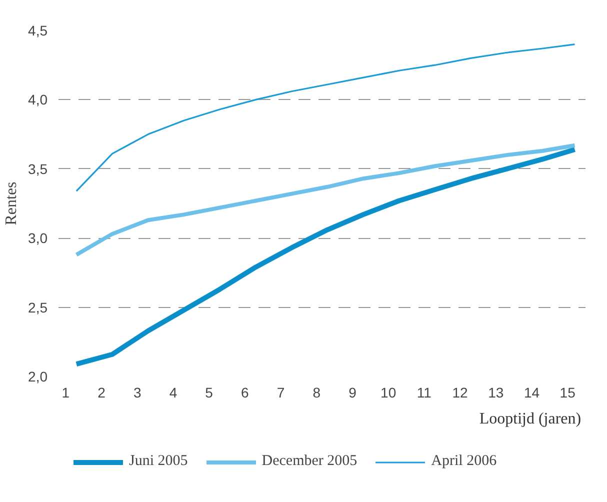 Image resolution: width=607 pixels, height=502 pixels. What do you see at coordinates (38, 30) in the screenshot?
I see `y-tick-label: 4,5` at bounding box center [38, 30].